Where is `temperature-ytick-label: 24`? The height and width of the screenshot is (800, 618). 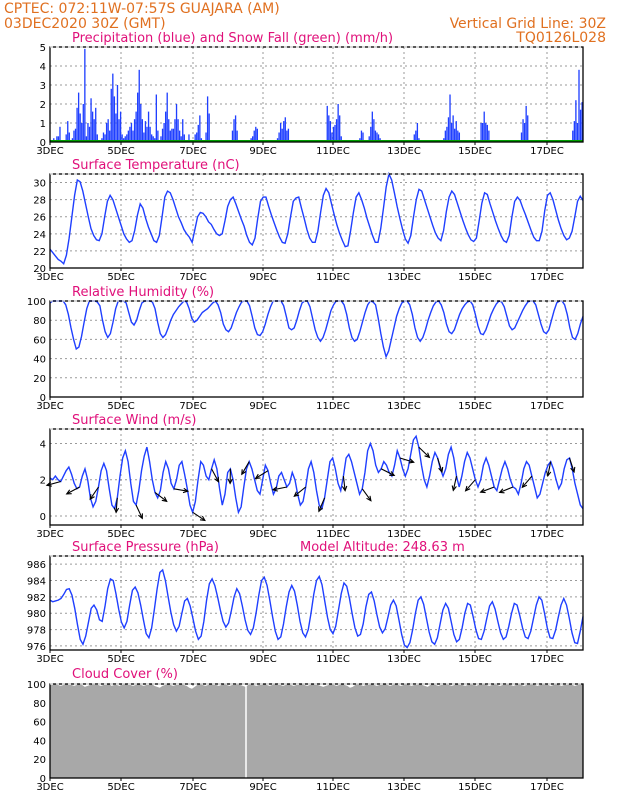 temperature-ytick-label: 24 is located at coordinates (39, 235).